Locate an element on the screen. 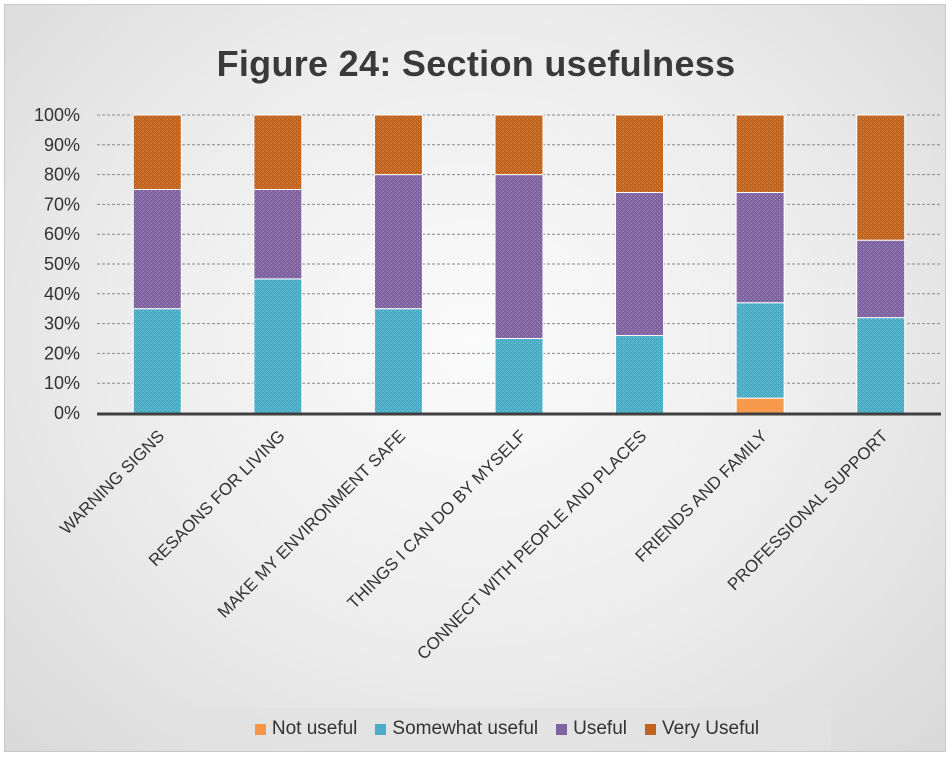  y-tick-label: 70% is located at coordinates (62, 204).